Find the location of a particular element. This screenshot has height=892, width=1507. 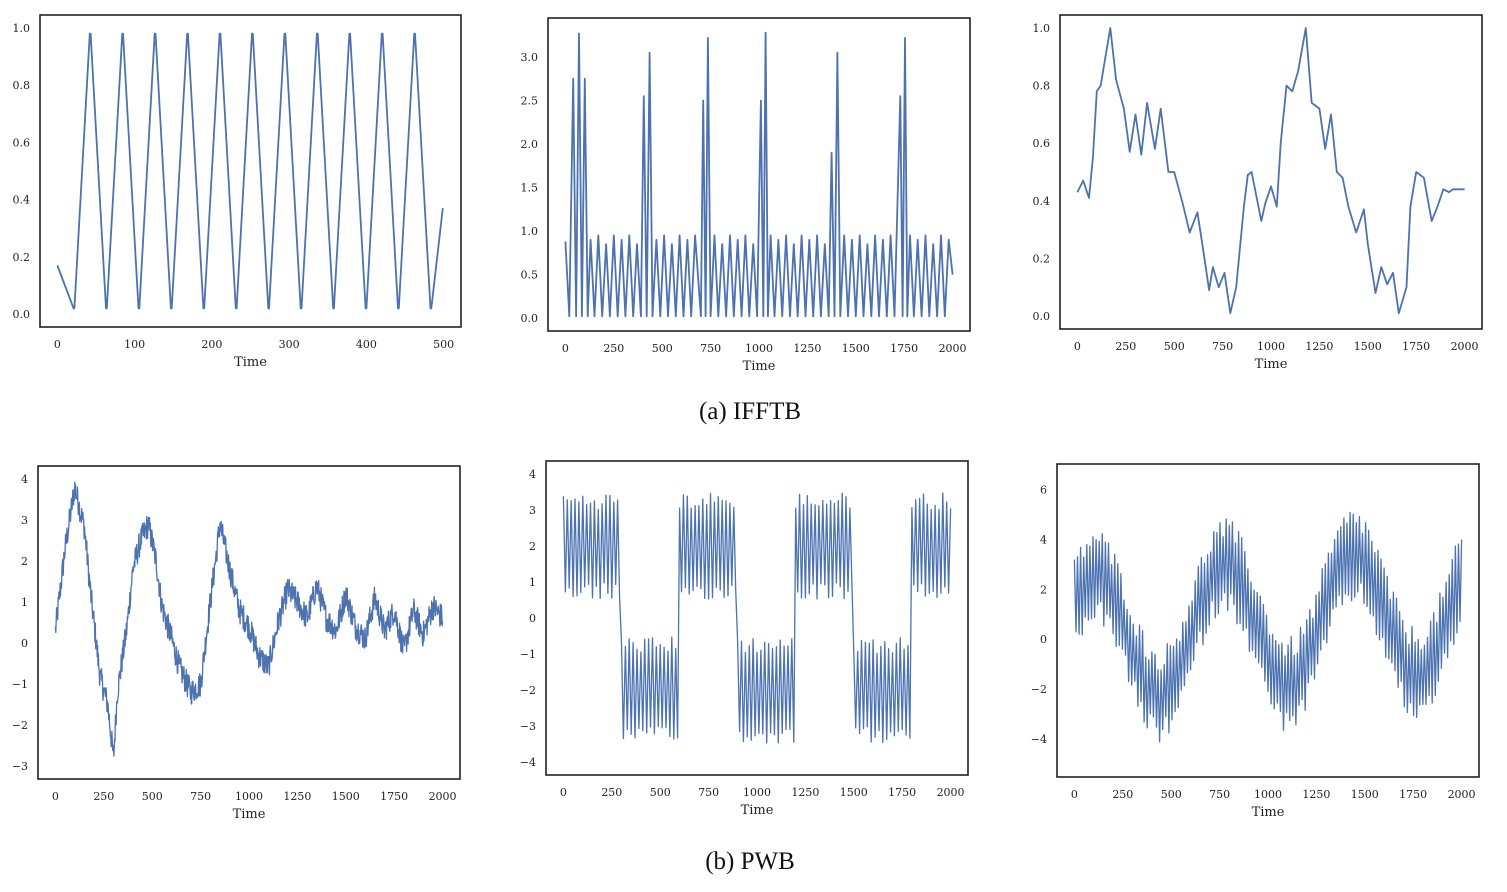

y-tick-label: 1.5 is located at coordinates (530, 188).